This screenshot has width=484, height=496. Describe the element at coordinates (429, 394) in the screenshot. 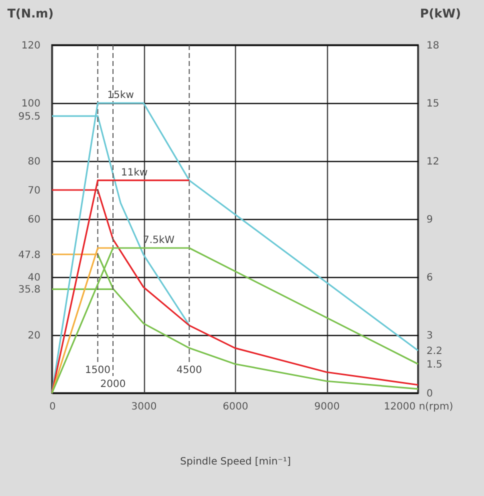

I see `y2-tick-label: 0` at that location.